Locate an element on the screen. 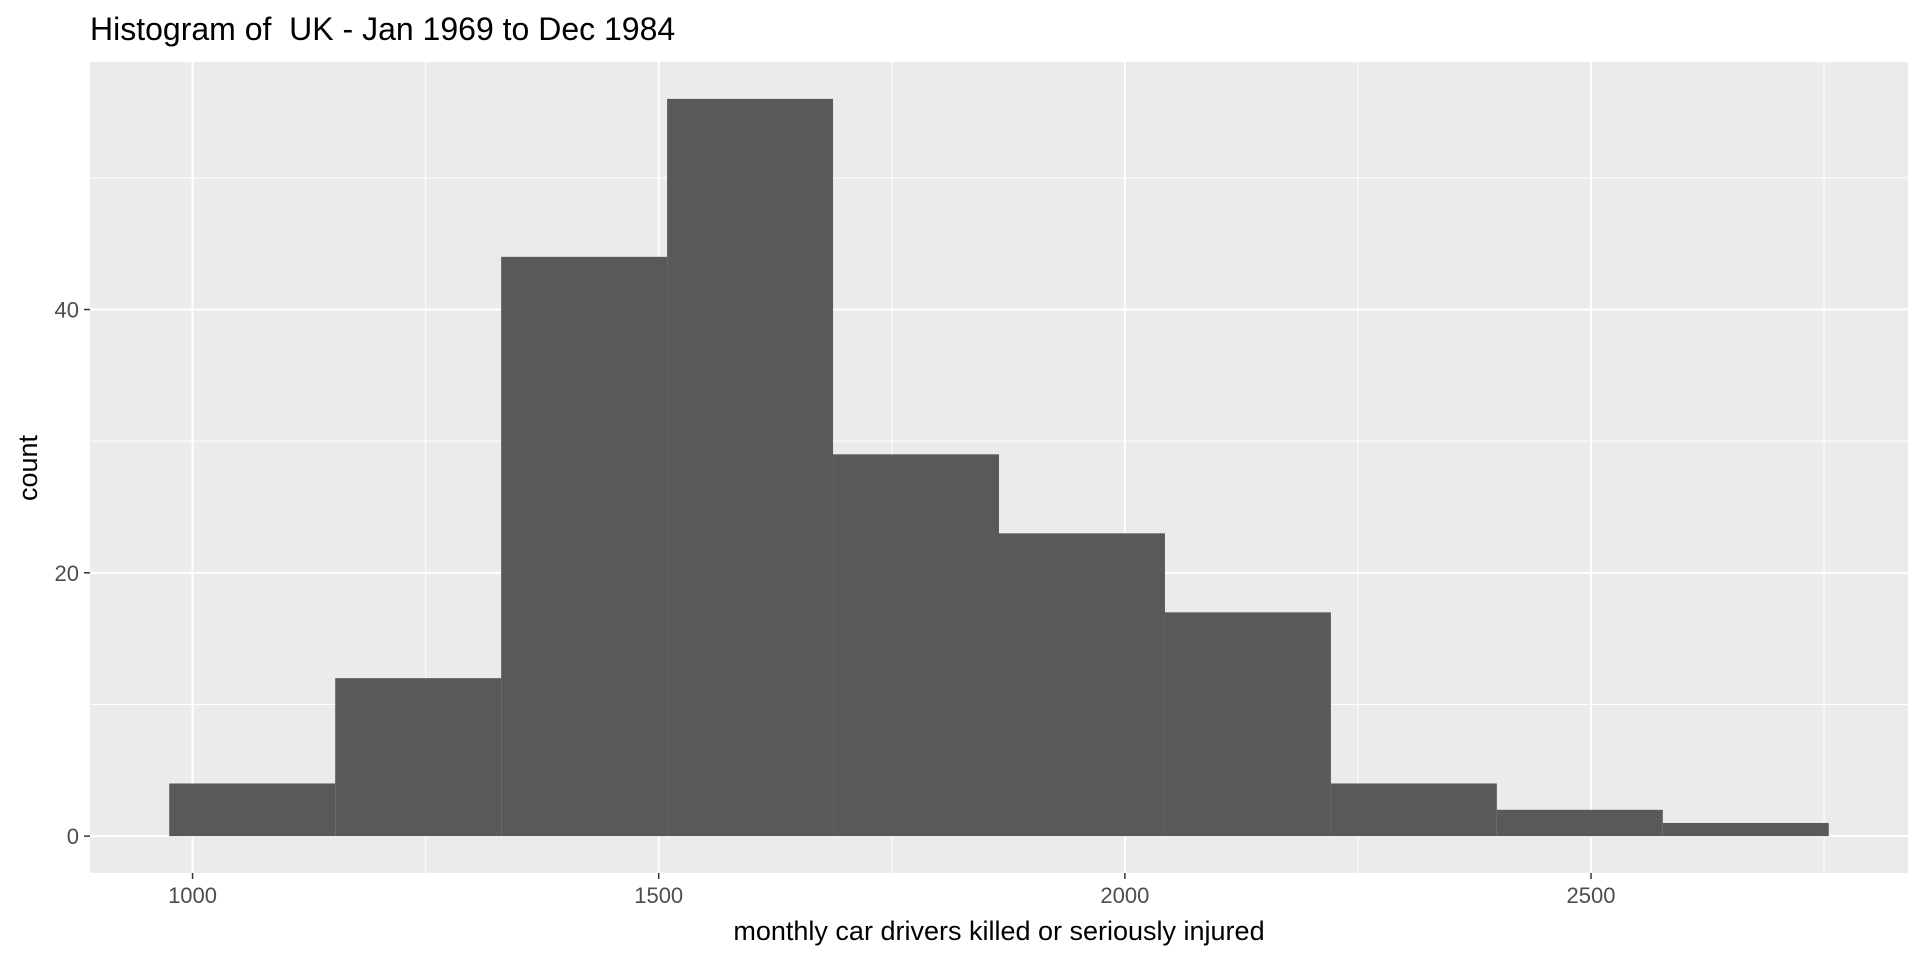 The width and height of the screenshot is (1920, 960). x-tick-label: 1500 is located at coordinates (658, 895).